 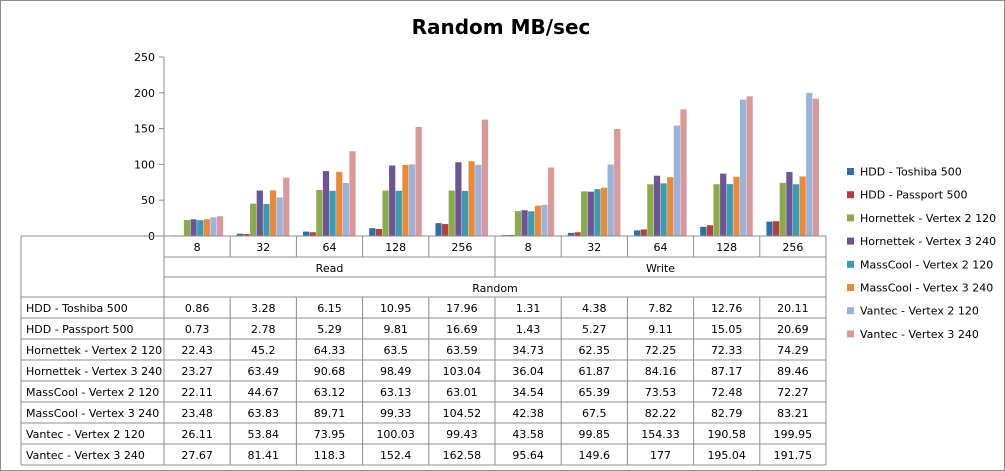 I want to click on table-cell: 63.01, so click(x=462, y=392).